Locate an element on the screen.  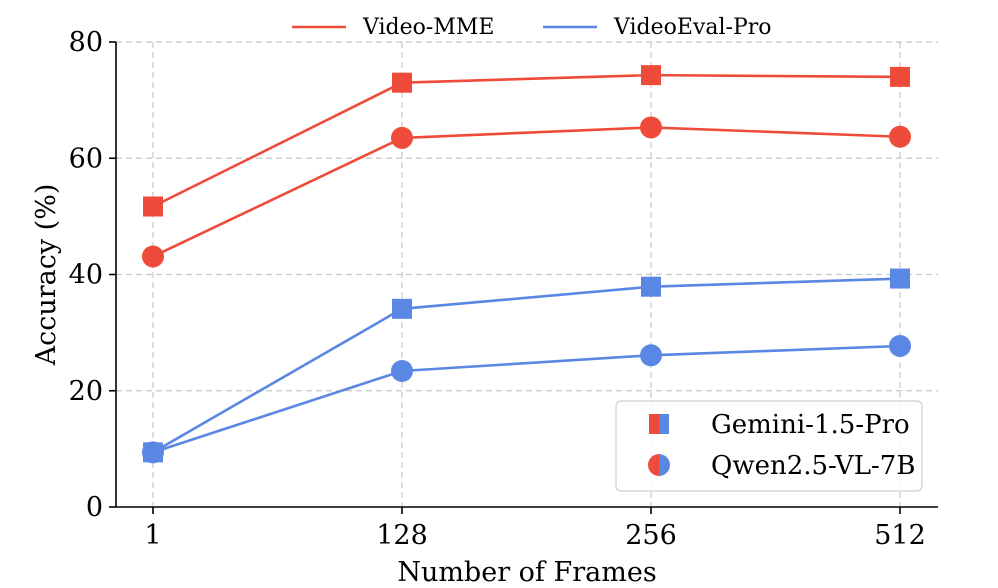
model-legend-box is located at coordinates (769, 446).